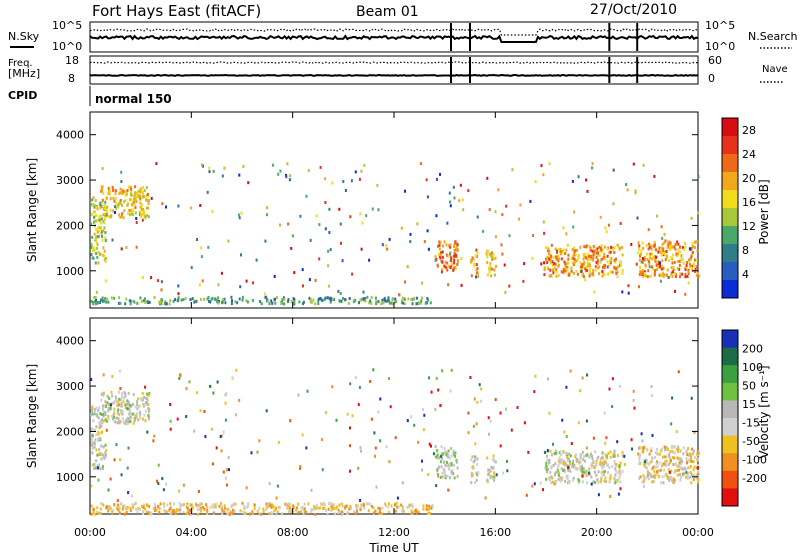  What do you see at coordinates (67, 46) in the screenshot?
I see `noise-left-tick-bottom: 10^0` at bounding box center [67, 46].